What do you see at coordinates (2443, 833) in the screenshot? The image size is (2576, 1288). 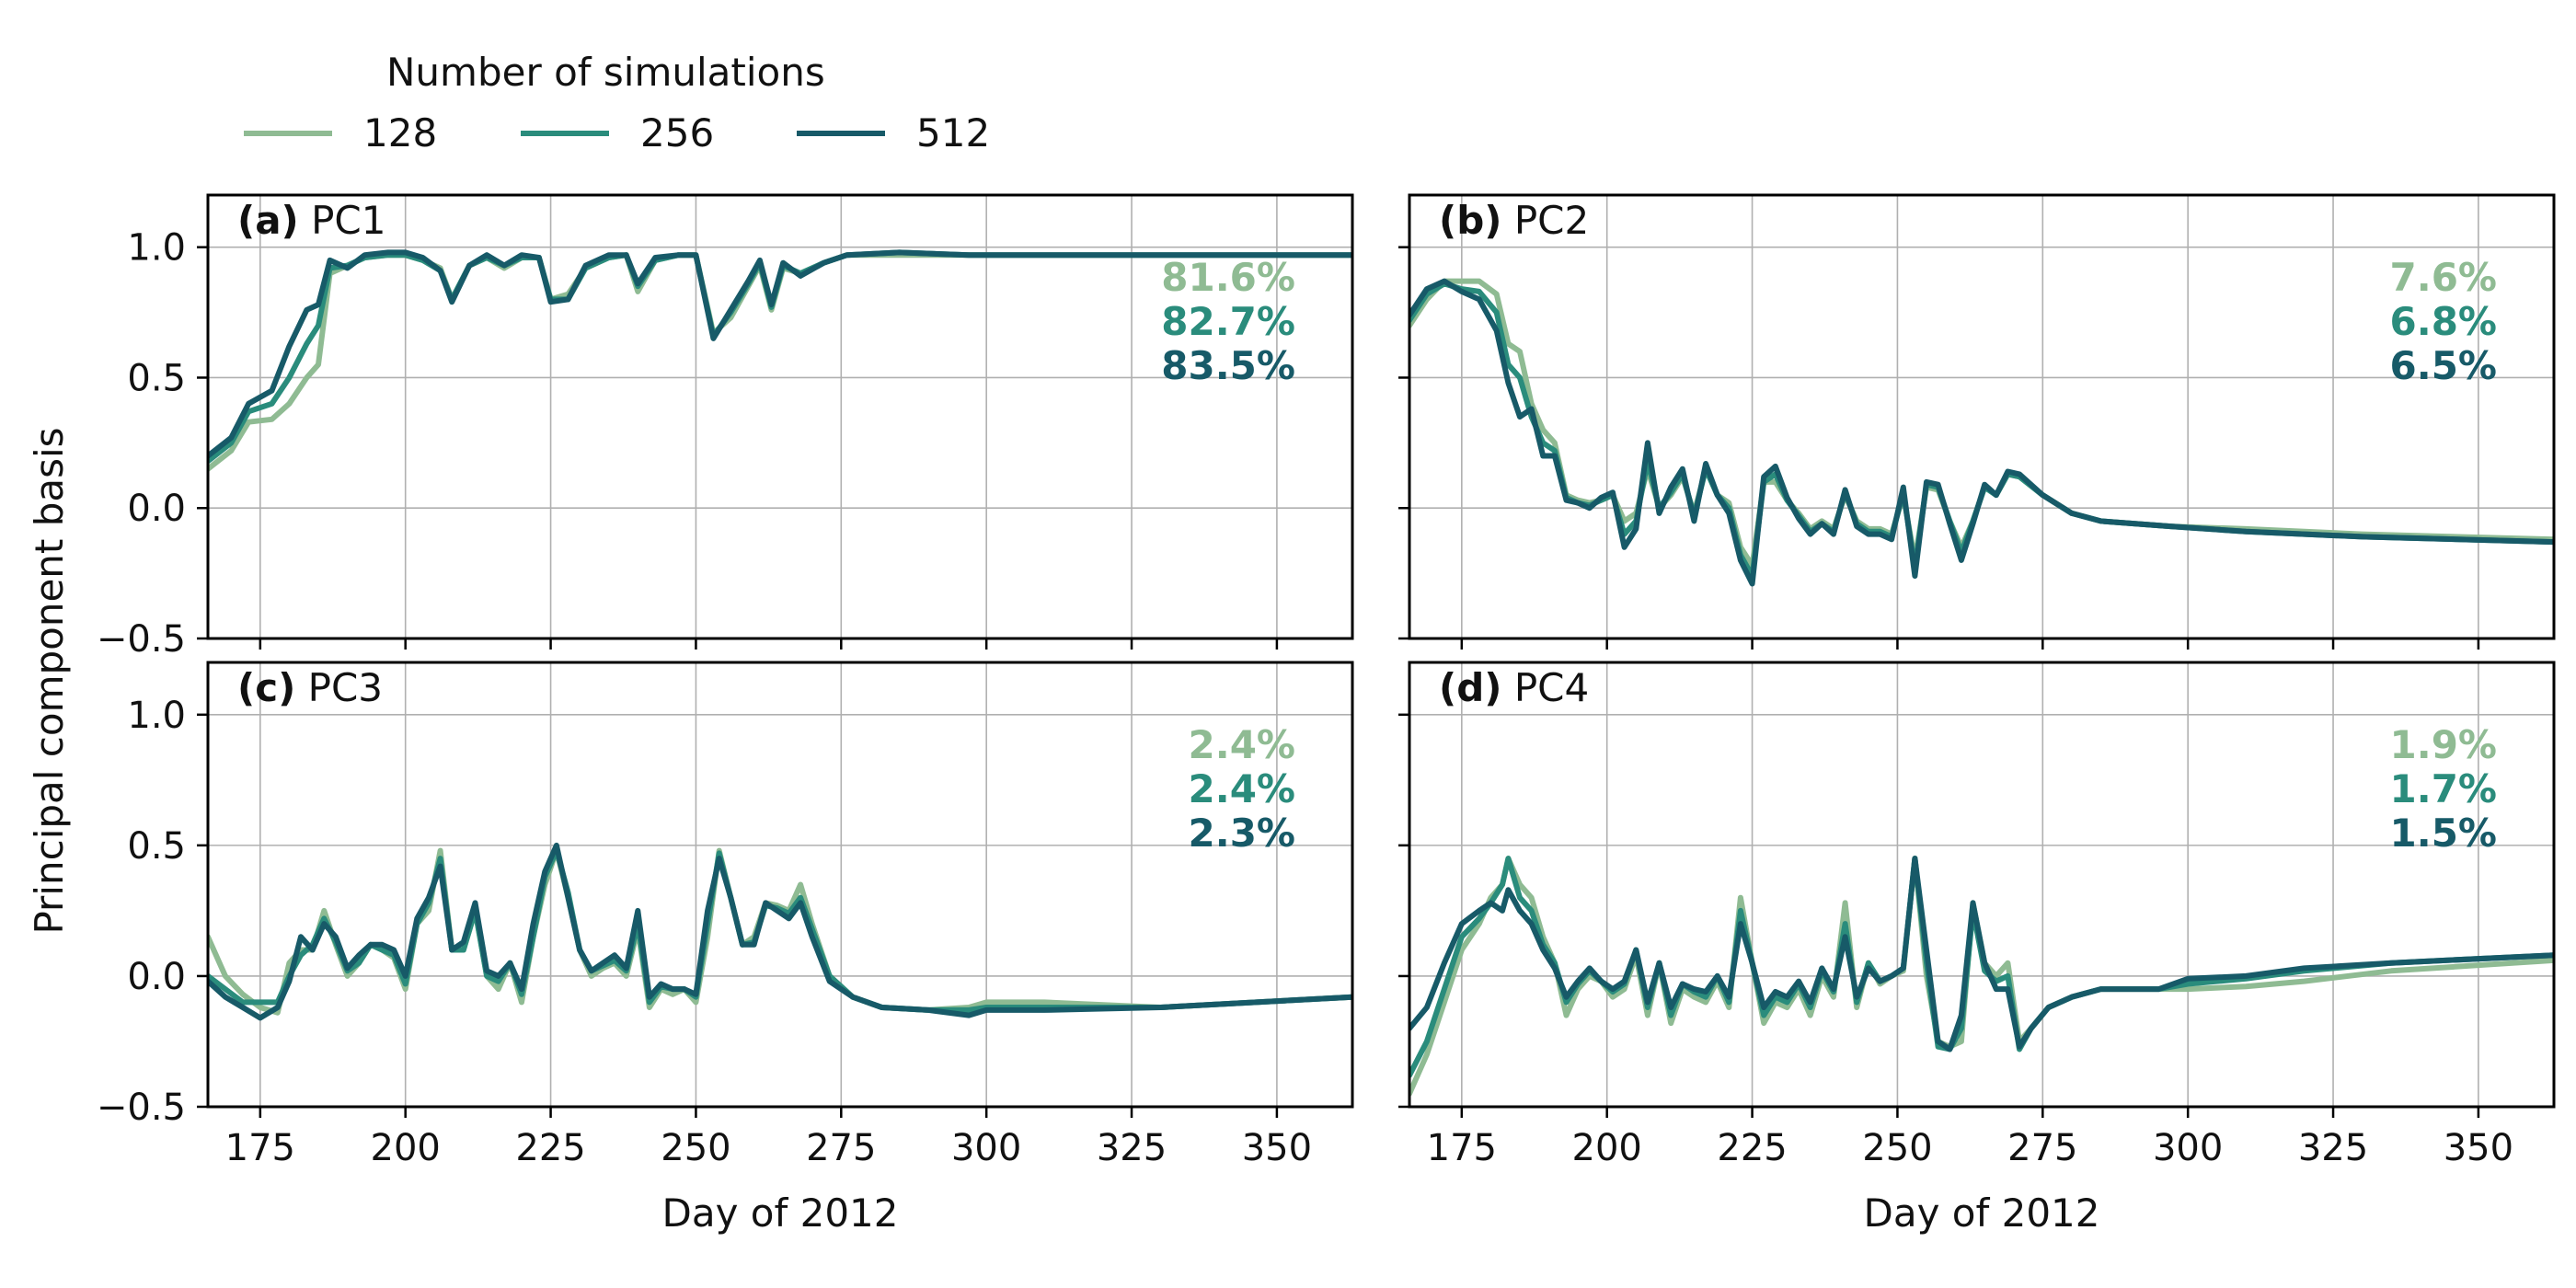 I see `explained-variance-512: 1.5%` at bounding box center [2443, 833].